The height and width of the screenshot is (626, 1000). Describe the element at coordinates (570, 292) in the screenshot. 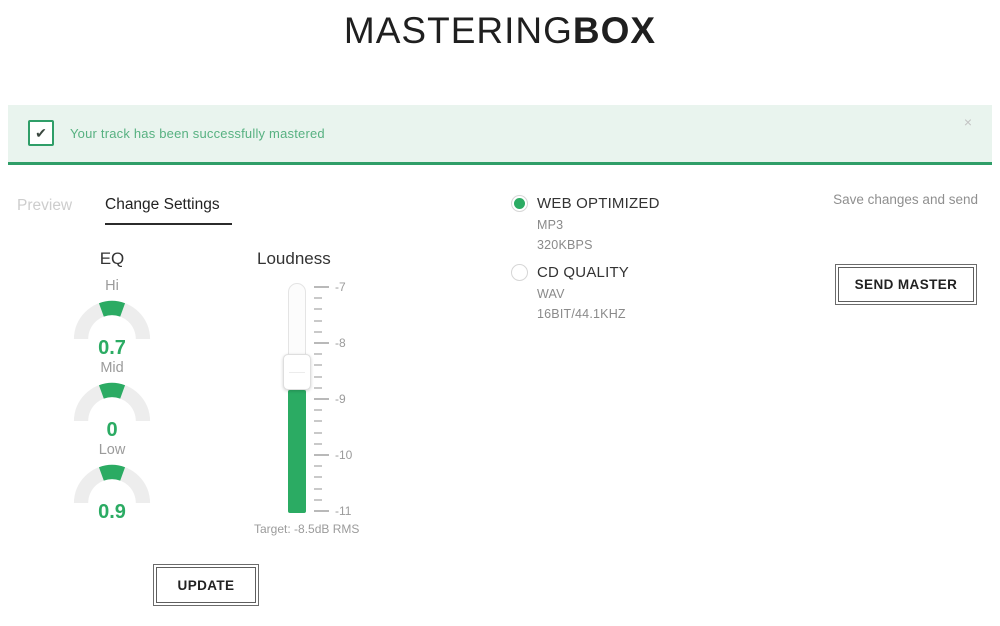

I see `option-cd-quality: CD QUALITY WAV 16BIT/44.1KHZ` at that location.